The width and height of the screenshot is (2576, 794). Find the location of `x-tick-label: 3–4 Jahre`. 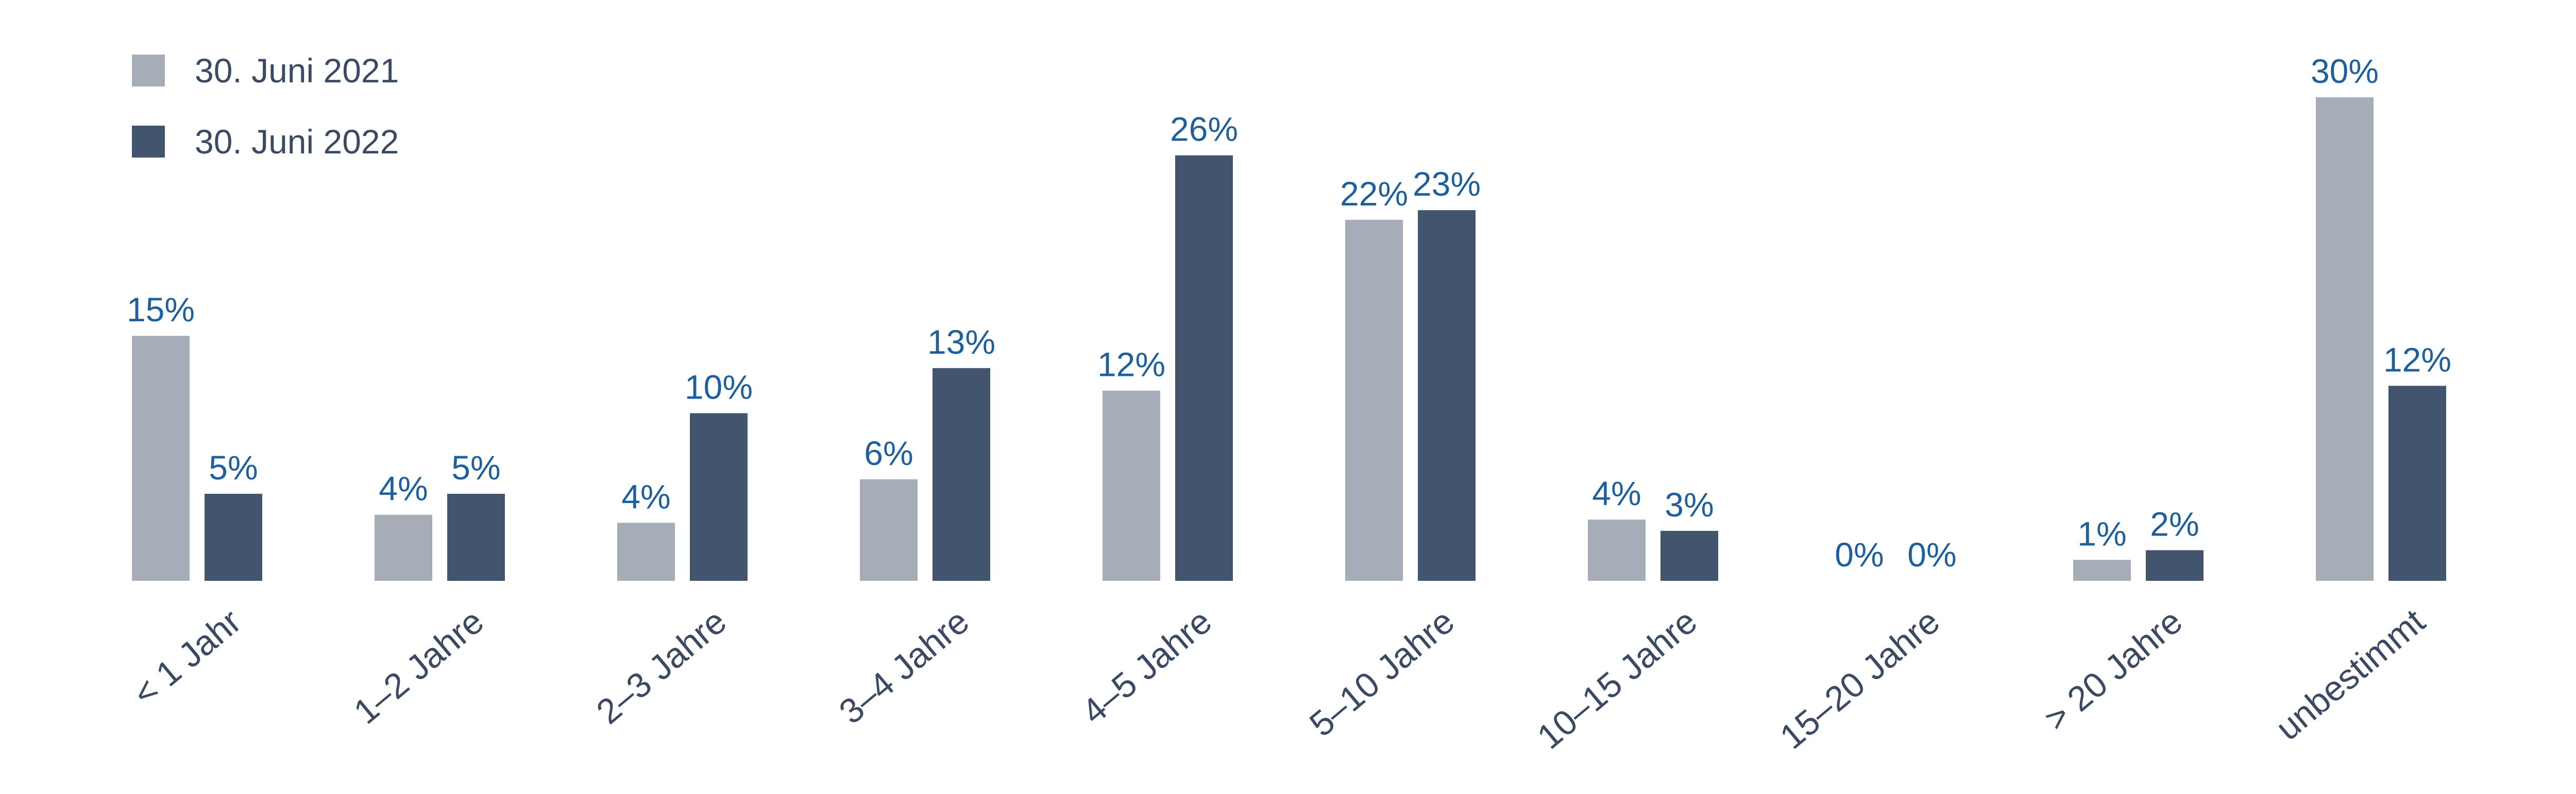

x-tick-label: 3–4 Jahre is located at coordinates (904, 666).